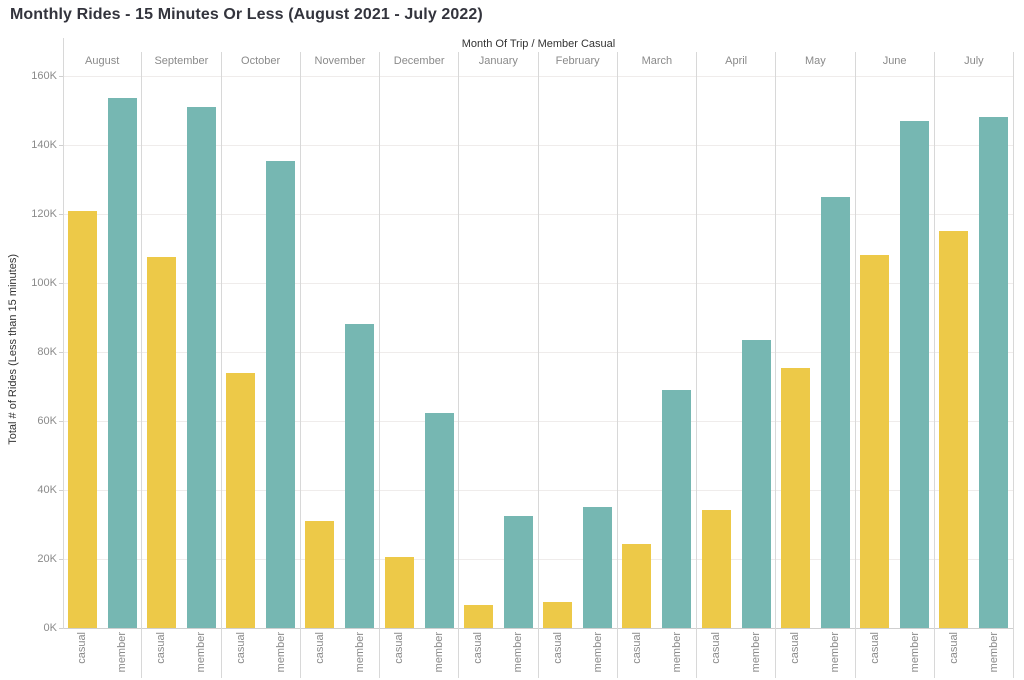  What do you see at coordinates (478, 648) in the screenshot?
I see `category-label-casual-january: casual` at bounding box center [478, 648].